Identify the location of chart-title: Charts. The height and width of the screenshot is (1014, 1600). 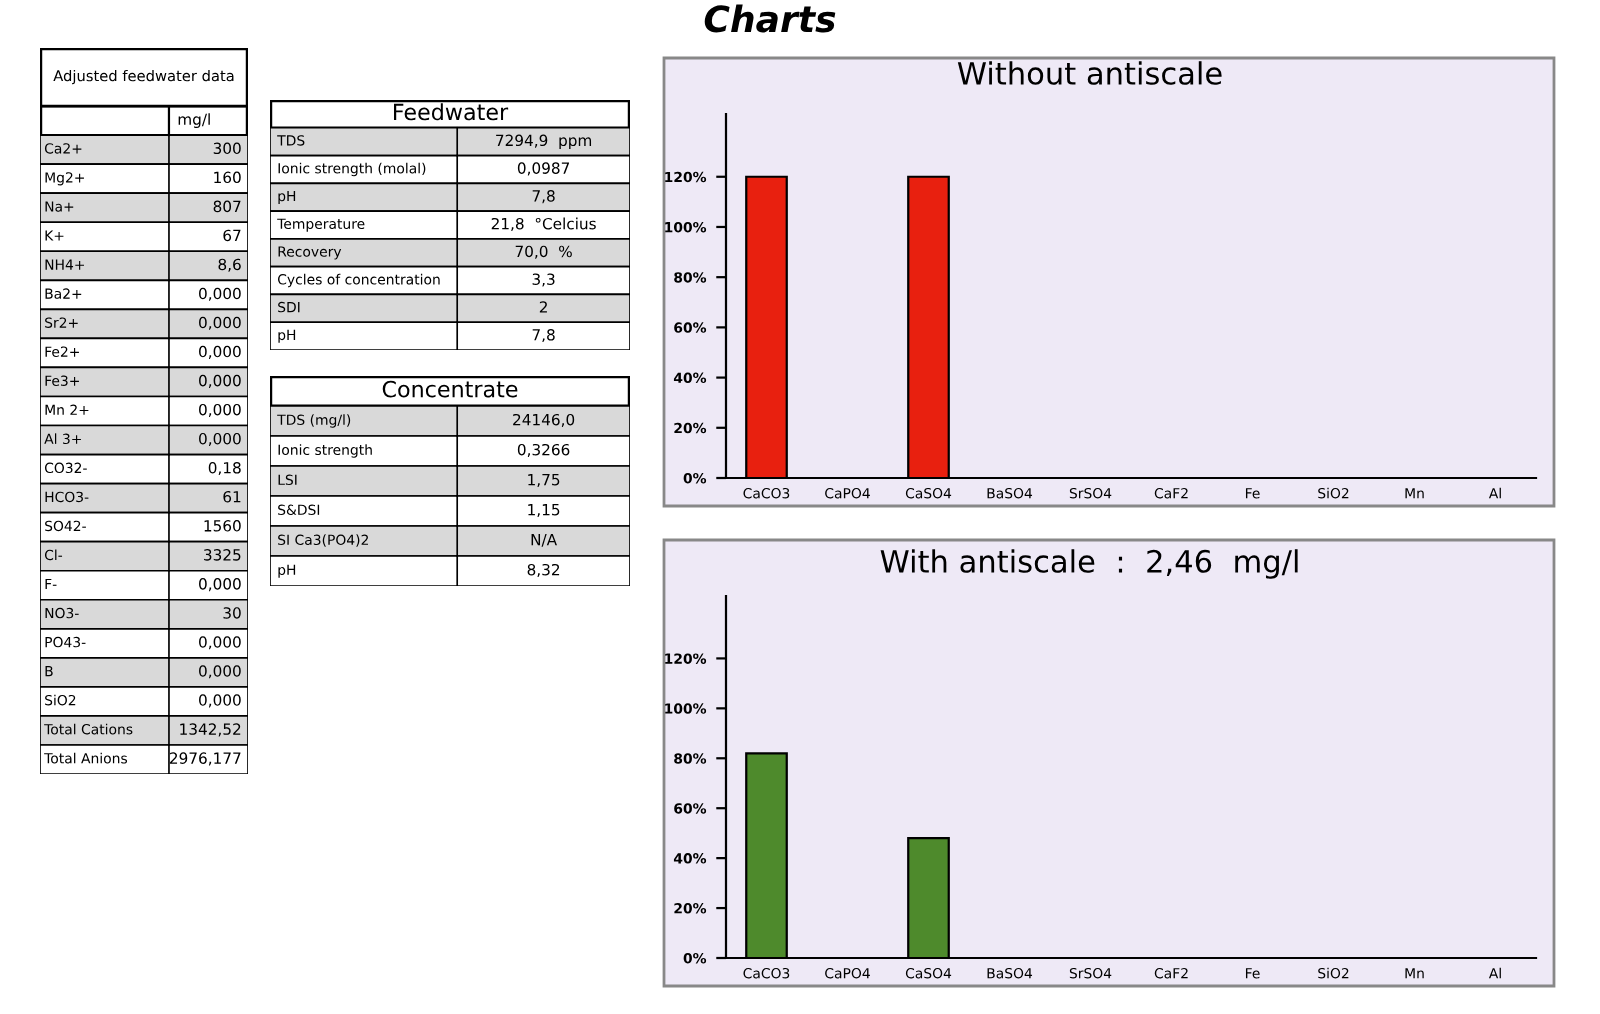
(770, 18).